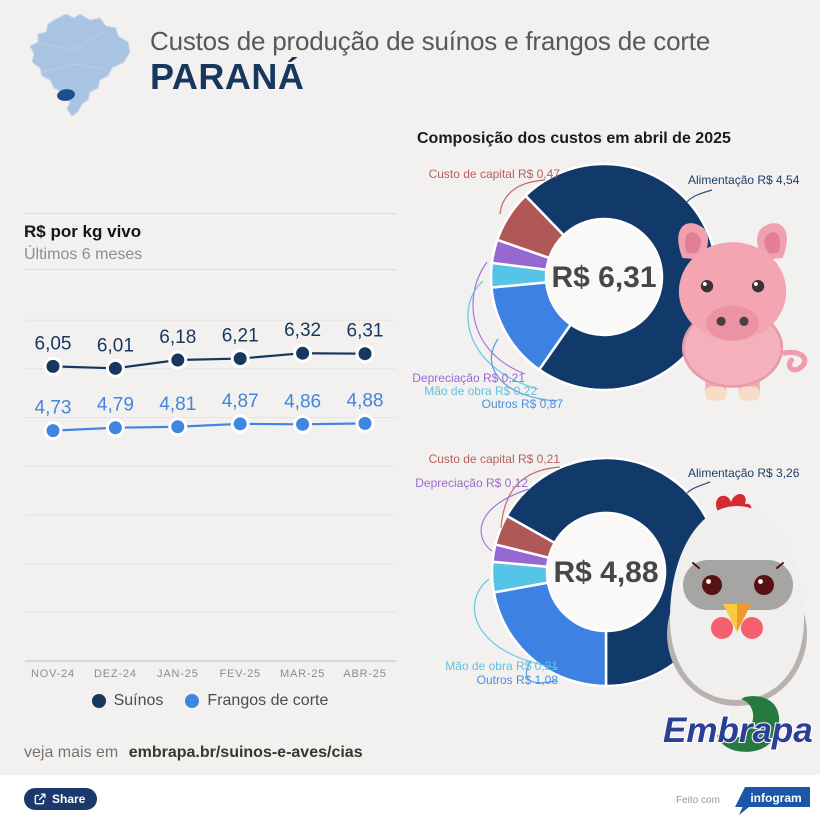 This screenshot has height=820, width=820. Describe the element at coordinates (501, 666) in the screenshot. I see `frangos-label-mao-de-obra: Mão de obra R$ 0,21` at that location.